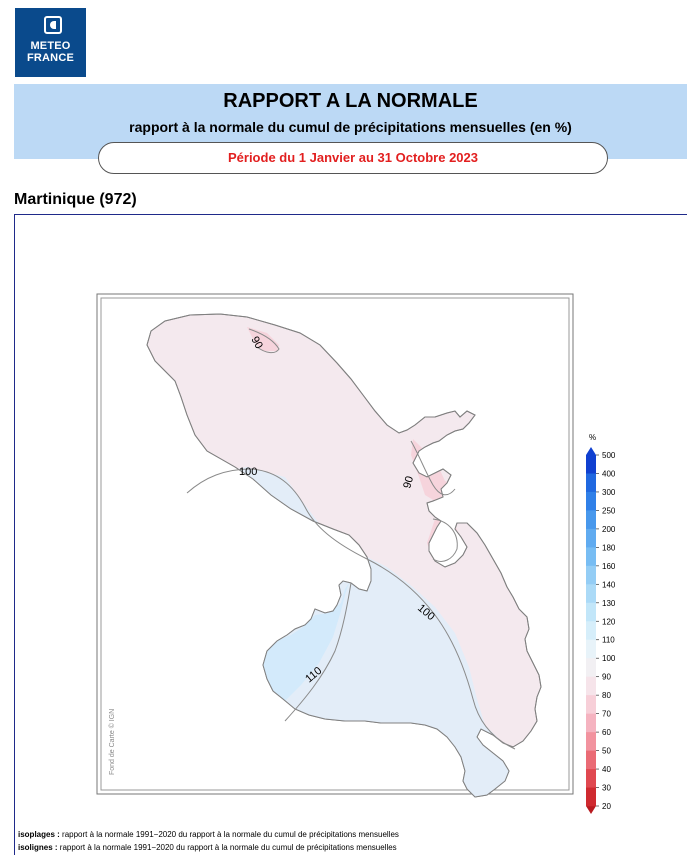 This screenshot has width=687, height=855. What do you see at coordinates (609, 492) in the screenshot?
I see `legend-tick-label-300: 300` at bounding box center [609, 492].